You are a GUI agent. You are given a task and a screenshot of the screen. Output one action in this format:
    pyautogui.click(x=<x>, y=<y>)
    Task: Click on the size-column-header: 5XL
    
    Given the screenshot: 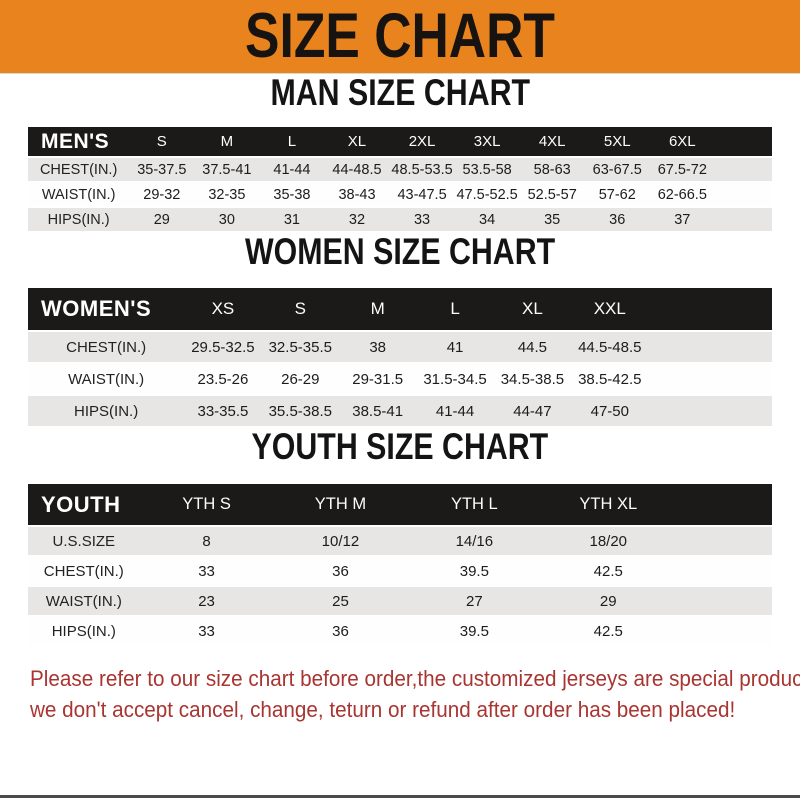 What is the action you would take?
    pyautogui.click(x=617, y=141)
    